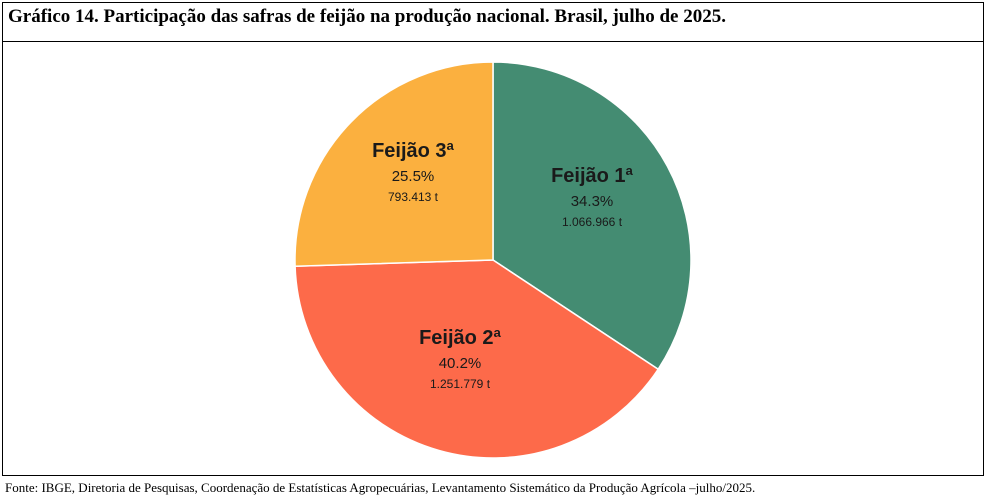 The image size is (988, 499). Describe the element at coordinates (460, 363) in the screenshot. I see `slice-label-percent: 40.2%` at that location.